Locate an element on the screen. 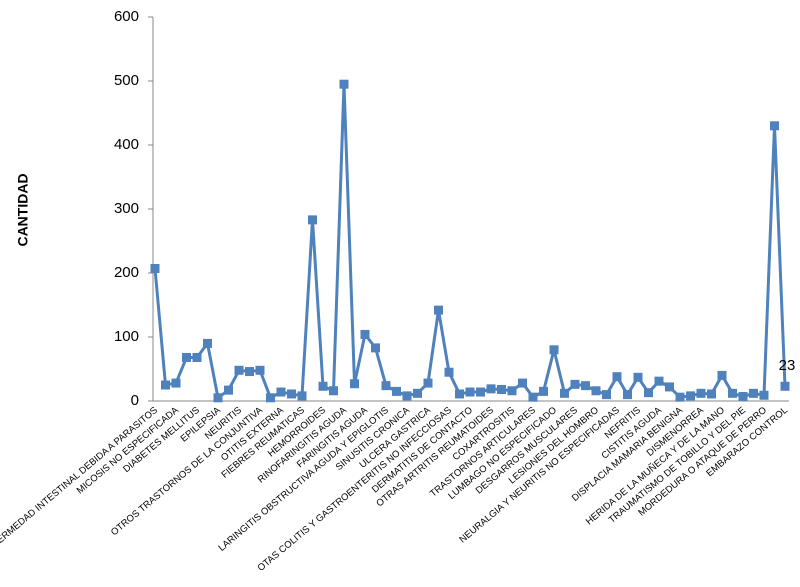  y-tick-label: 300 is located at coordinates (126, 208).